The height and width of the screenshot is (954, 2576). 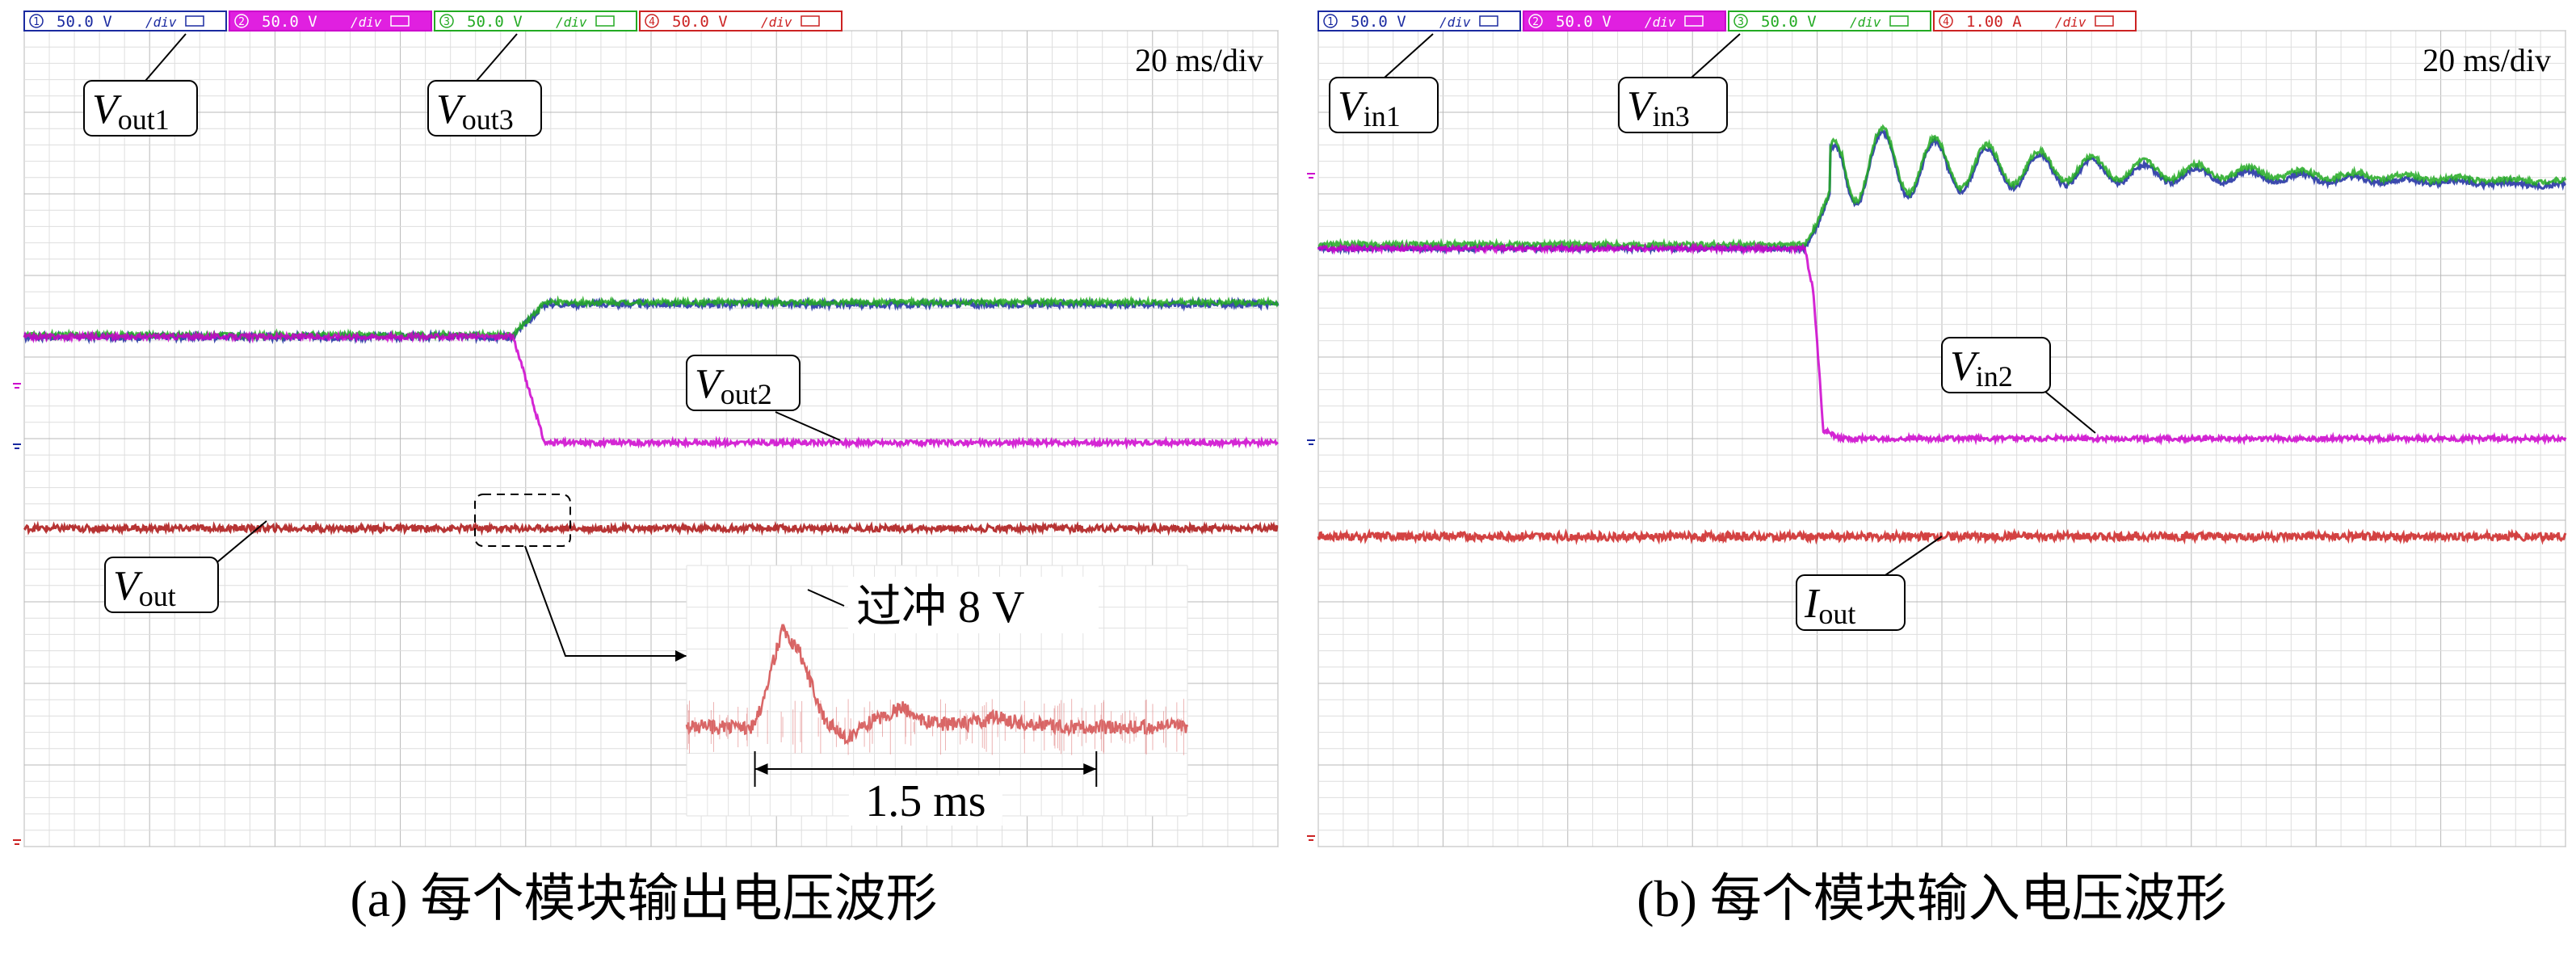 I want to click on arrow-right-icon, so click(x=1090, y=769).